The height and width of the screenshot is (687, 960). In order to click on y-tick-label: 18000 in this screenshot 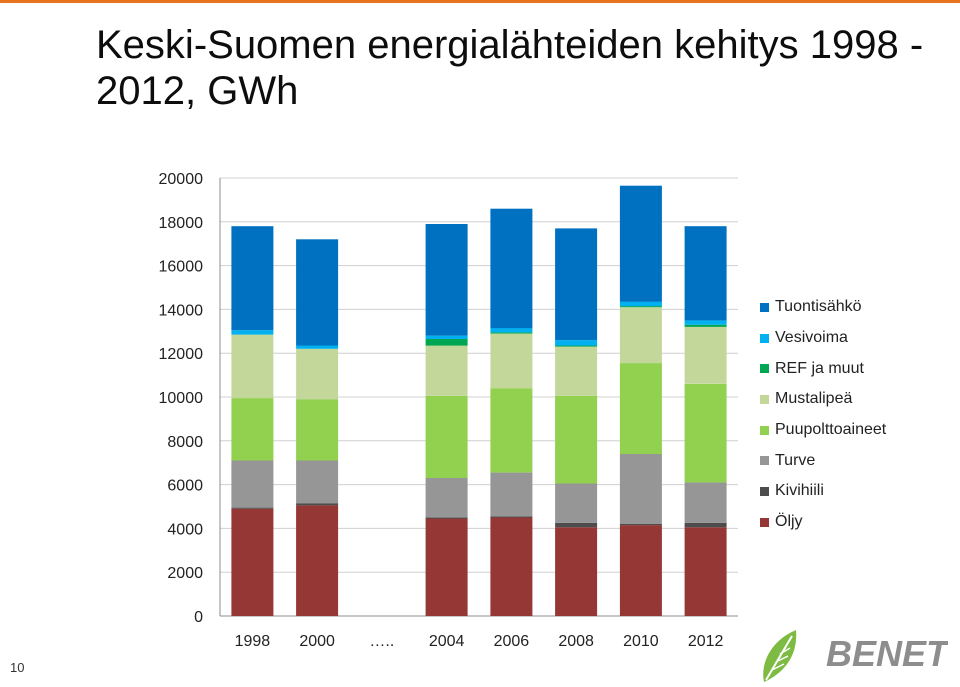, I will do `click(181, 223)`.